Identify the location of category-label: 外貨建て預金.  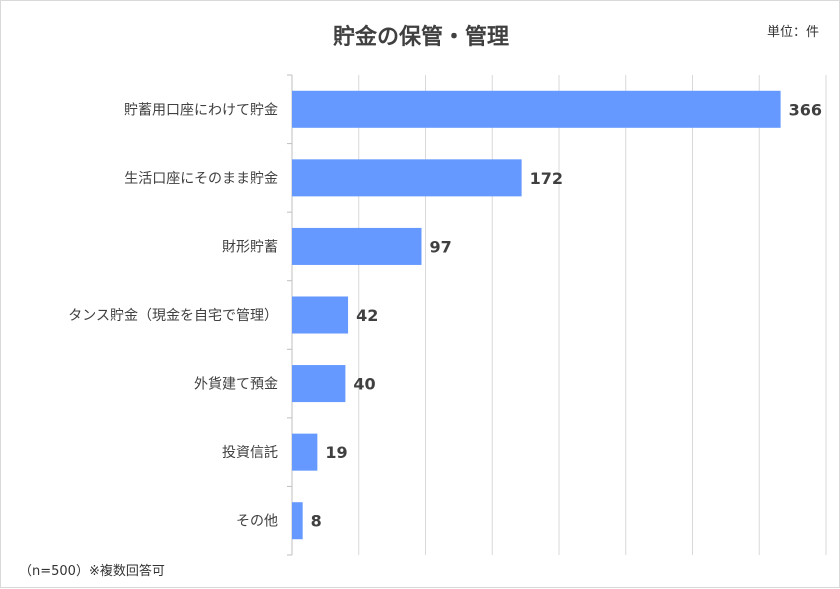
(236, 384).